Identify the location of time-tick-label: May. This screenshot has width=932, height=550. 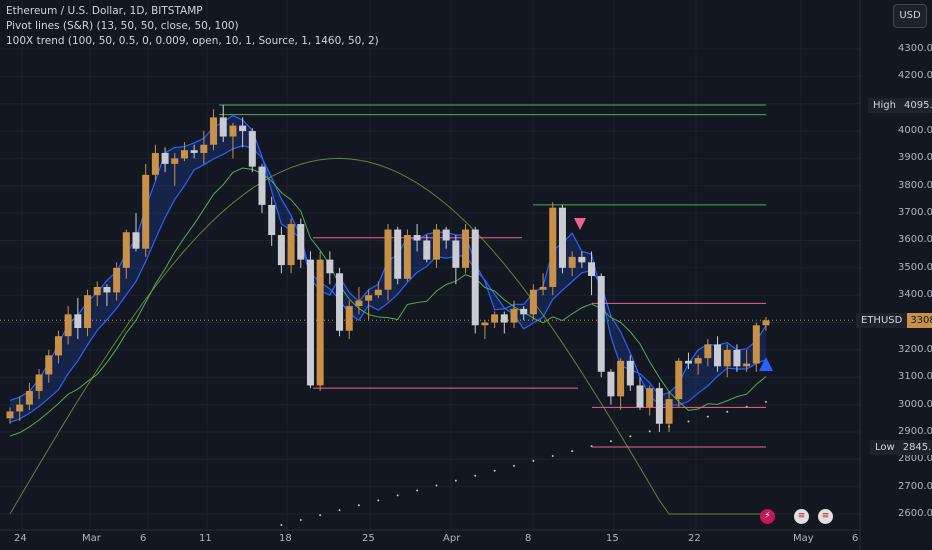
(803, 538).